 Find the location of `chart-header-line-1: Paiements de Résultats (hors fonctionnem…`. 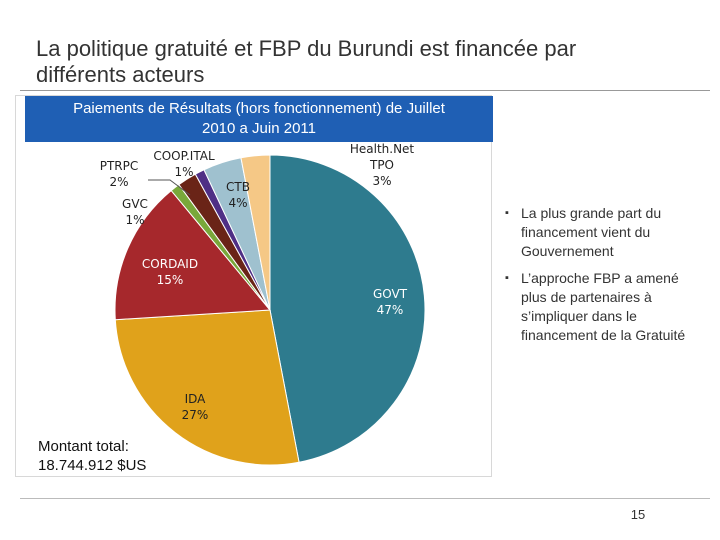

chart-header-line-1: Paiements de Résultats (hors fonctionnem… is located at coordinates (259, 108).